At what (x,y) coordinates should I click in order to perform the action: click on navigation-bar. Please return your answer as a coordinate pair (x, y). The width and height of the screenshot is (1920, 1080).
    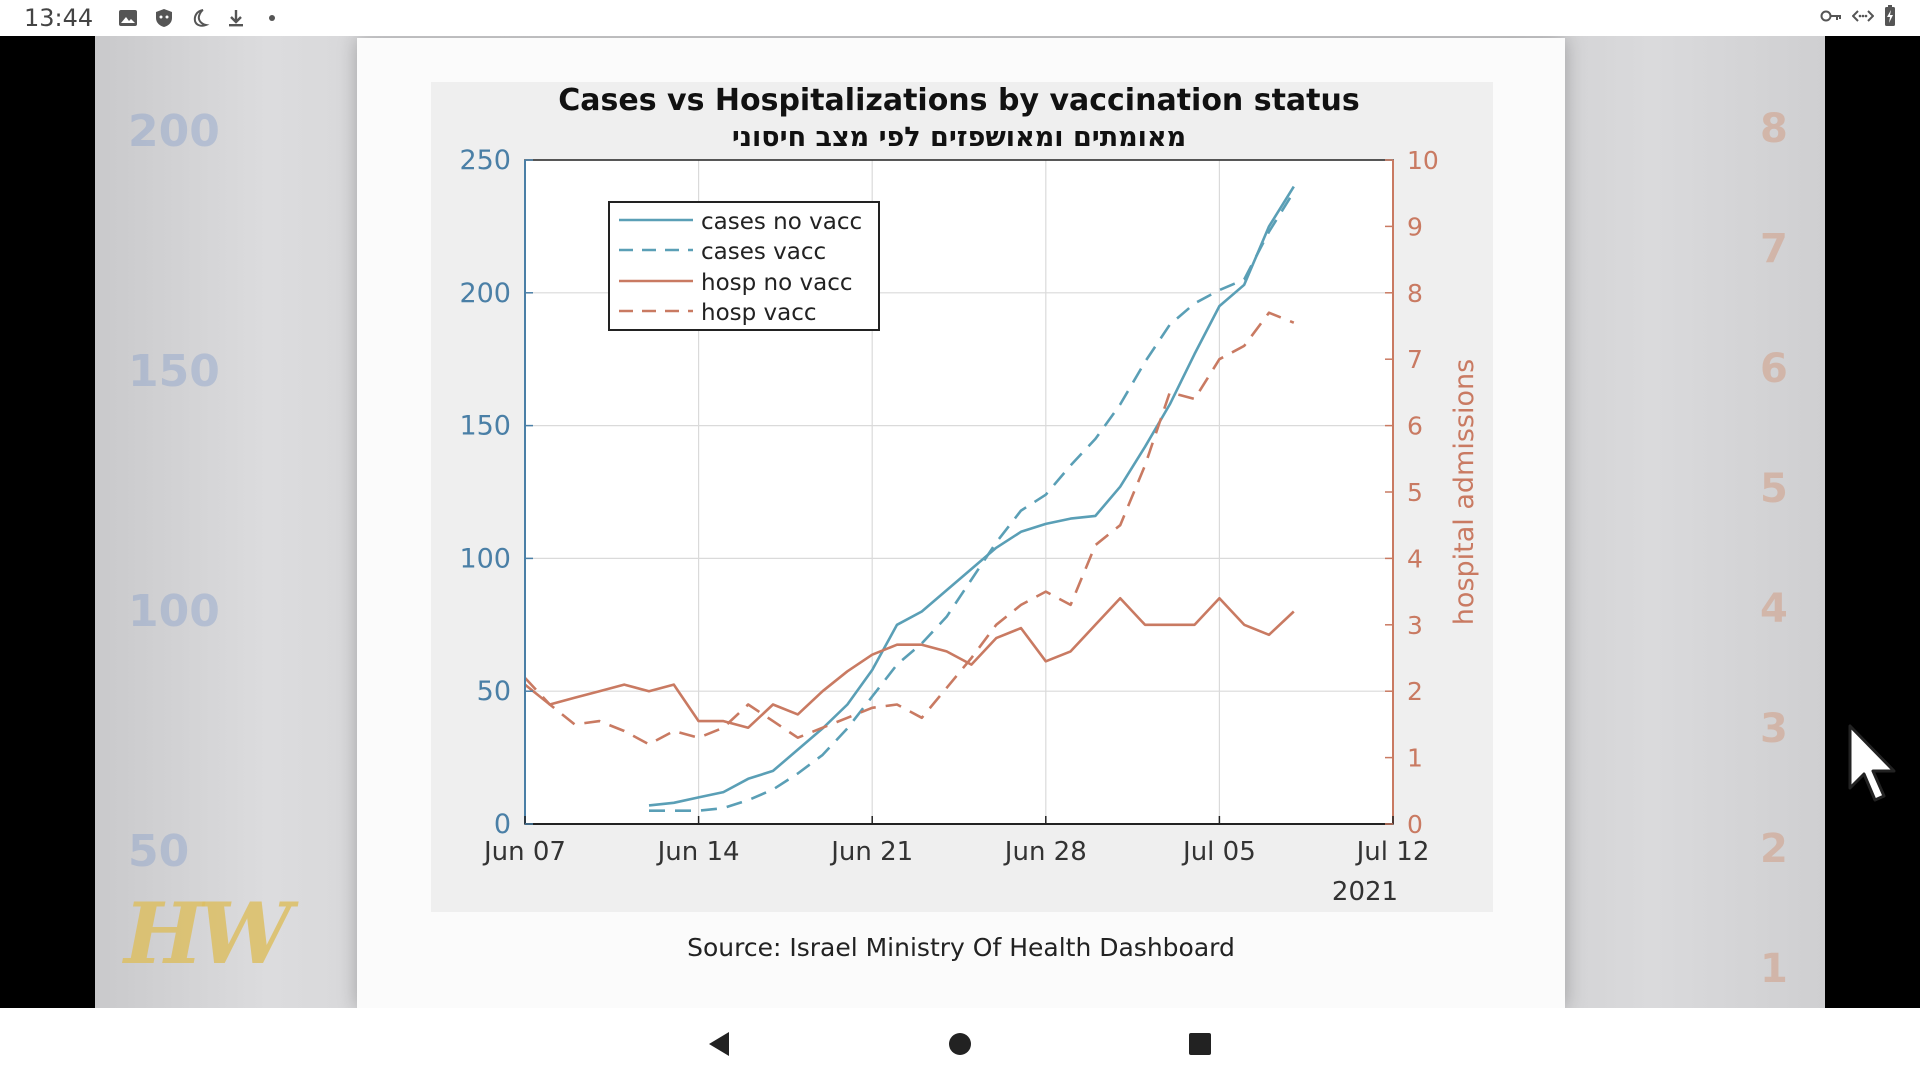
    Looking at the image, I should click on (960, 1044).